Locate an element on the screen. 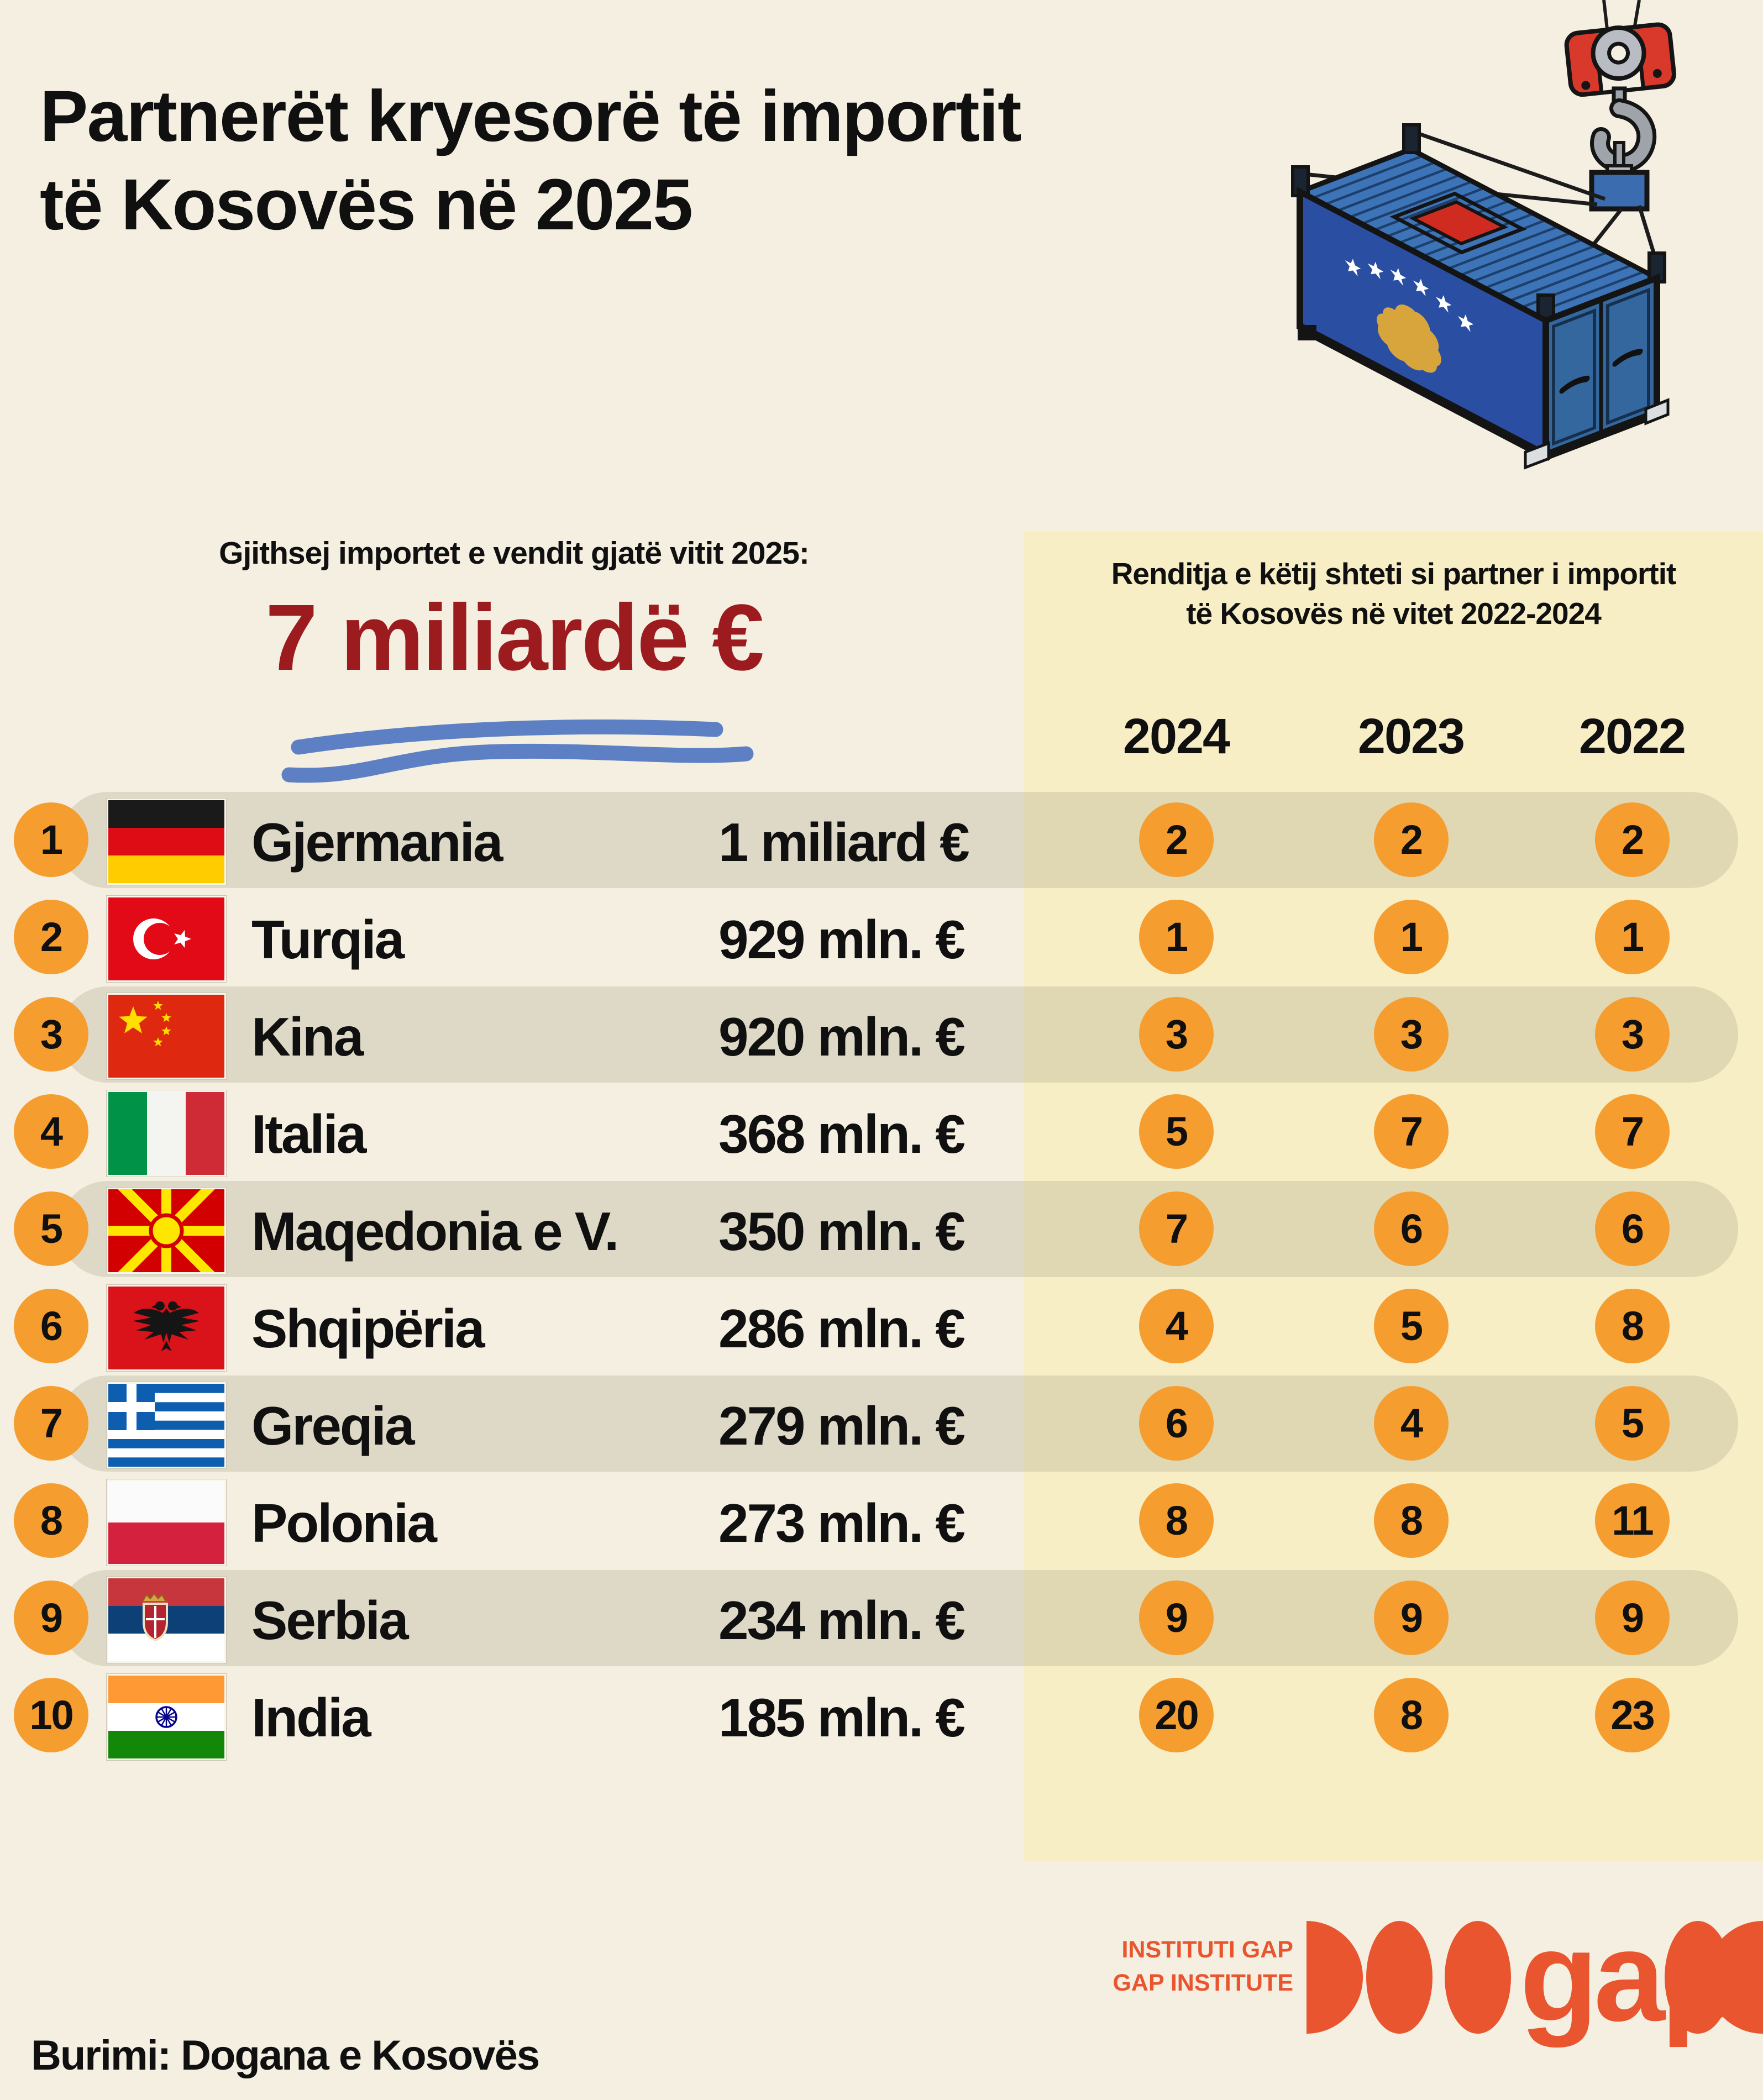  source-text: Burimi: Dogana e Kosovës is located at coordinates (285, 2055).